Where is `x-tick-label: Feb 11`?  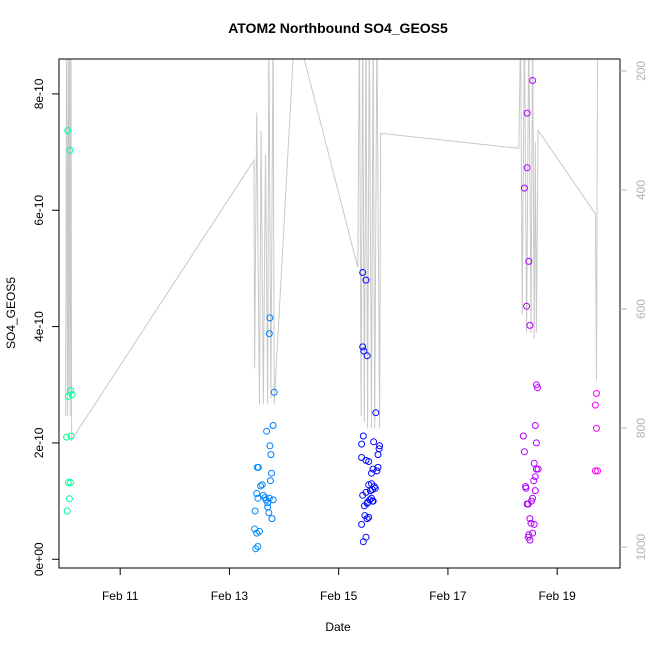 x-tick-label: Feb 11 is located at coordinates (120, 596).